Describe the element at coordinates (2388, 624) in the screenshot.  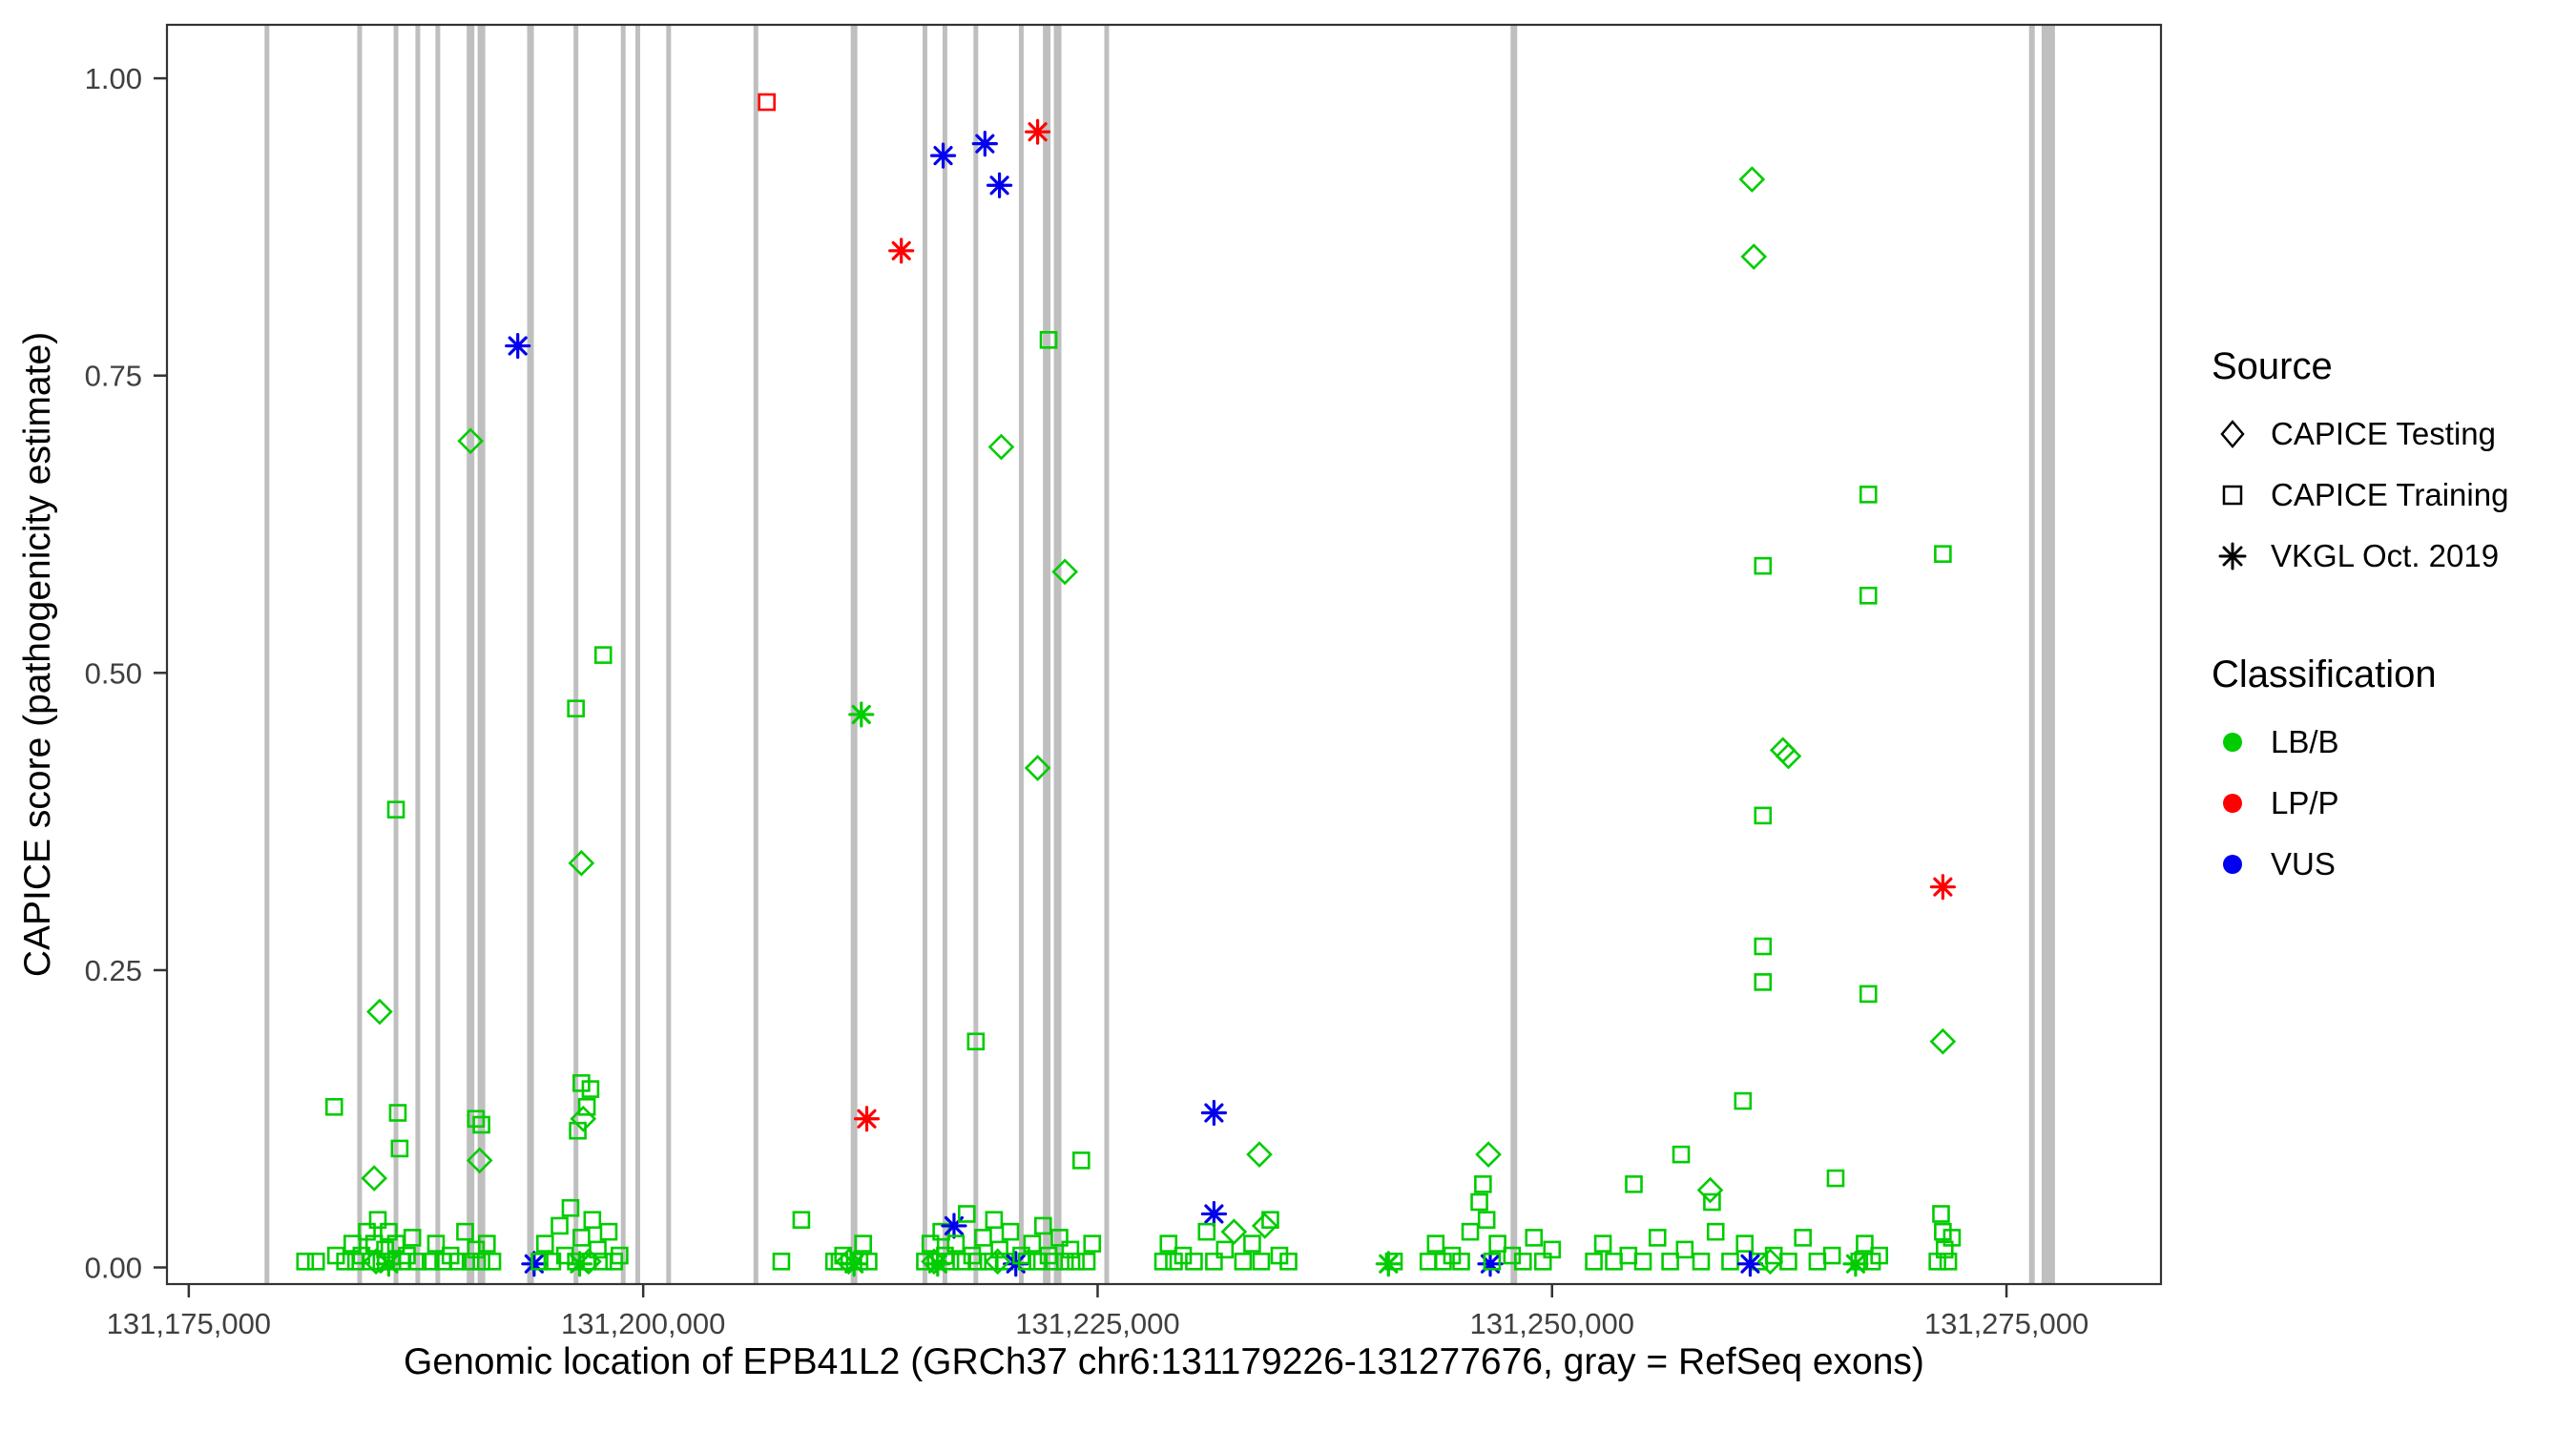
I see `legend-spacer` at that location.